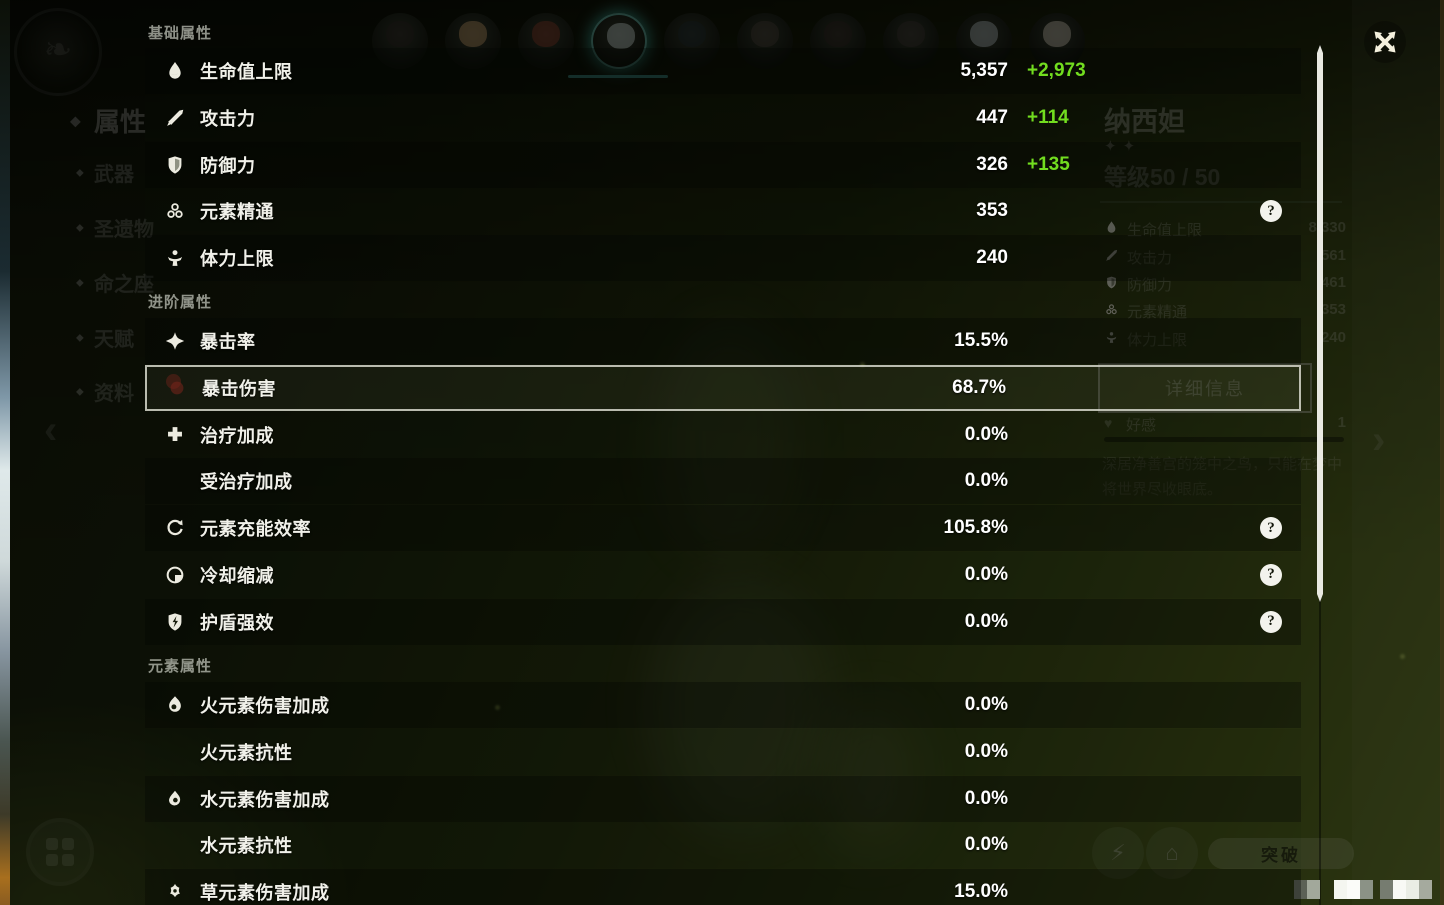  What do you see at coordinates (723, 845) in the screenshot?
I see `stat-row: 水元素抗性 0.0%` at bounding box center [723, 845].